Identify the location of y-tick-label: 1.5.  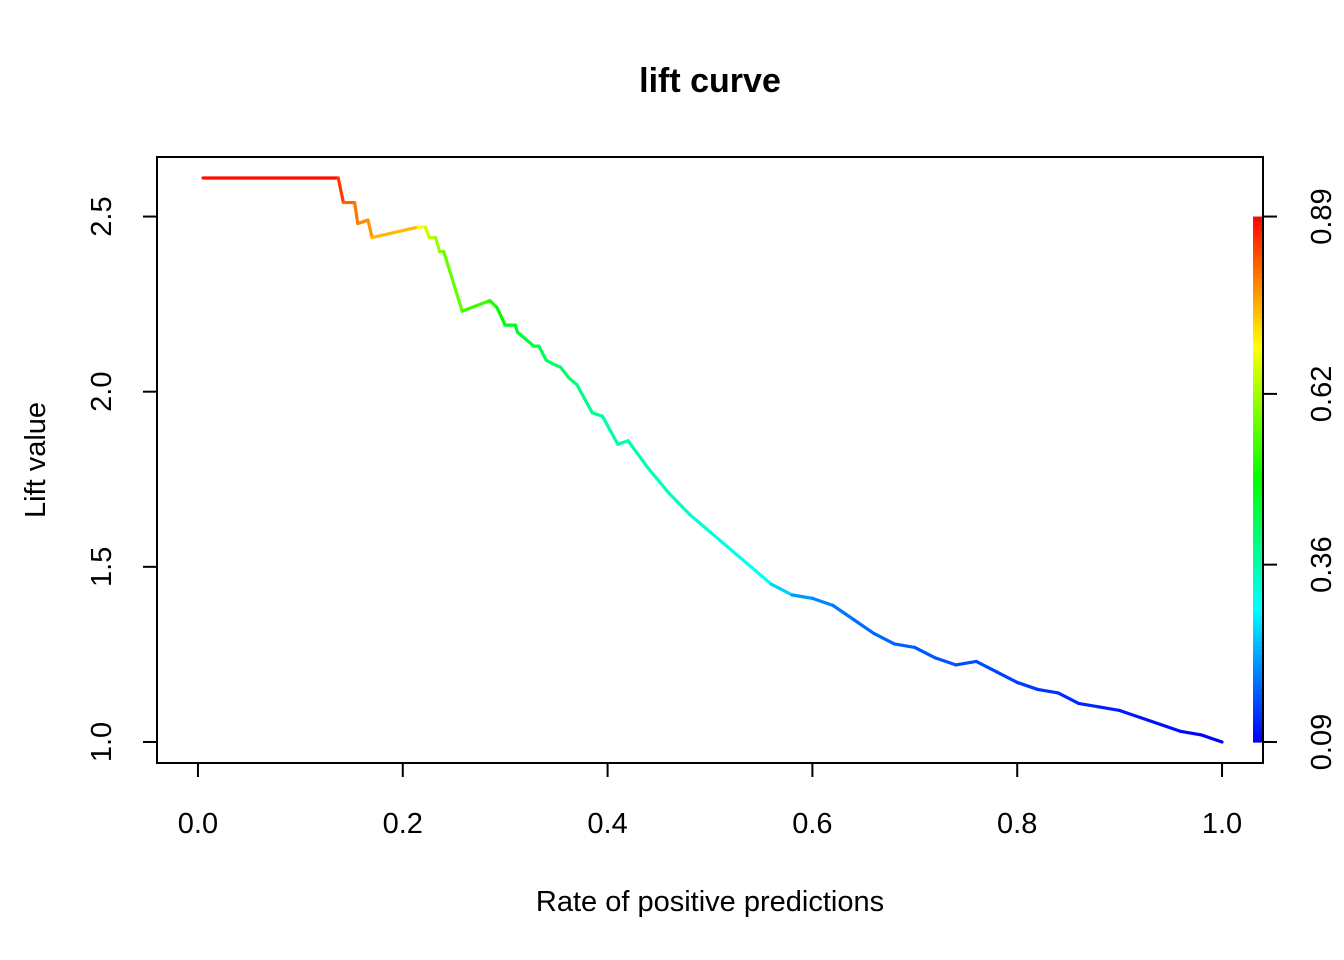
(102, 567).